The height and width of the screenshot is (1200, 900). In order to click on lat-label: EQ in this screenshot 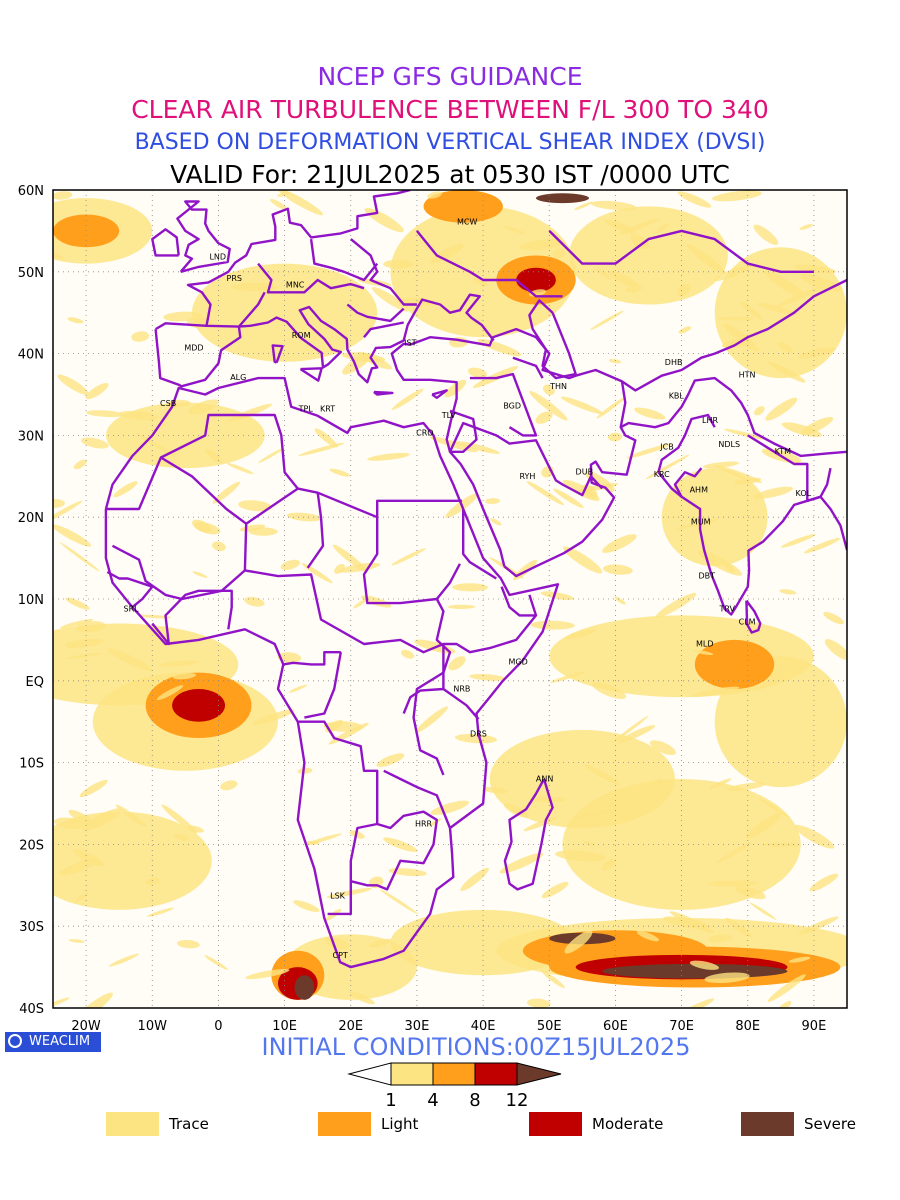, I will do `click(35, 682)`.